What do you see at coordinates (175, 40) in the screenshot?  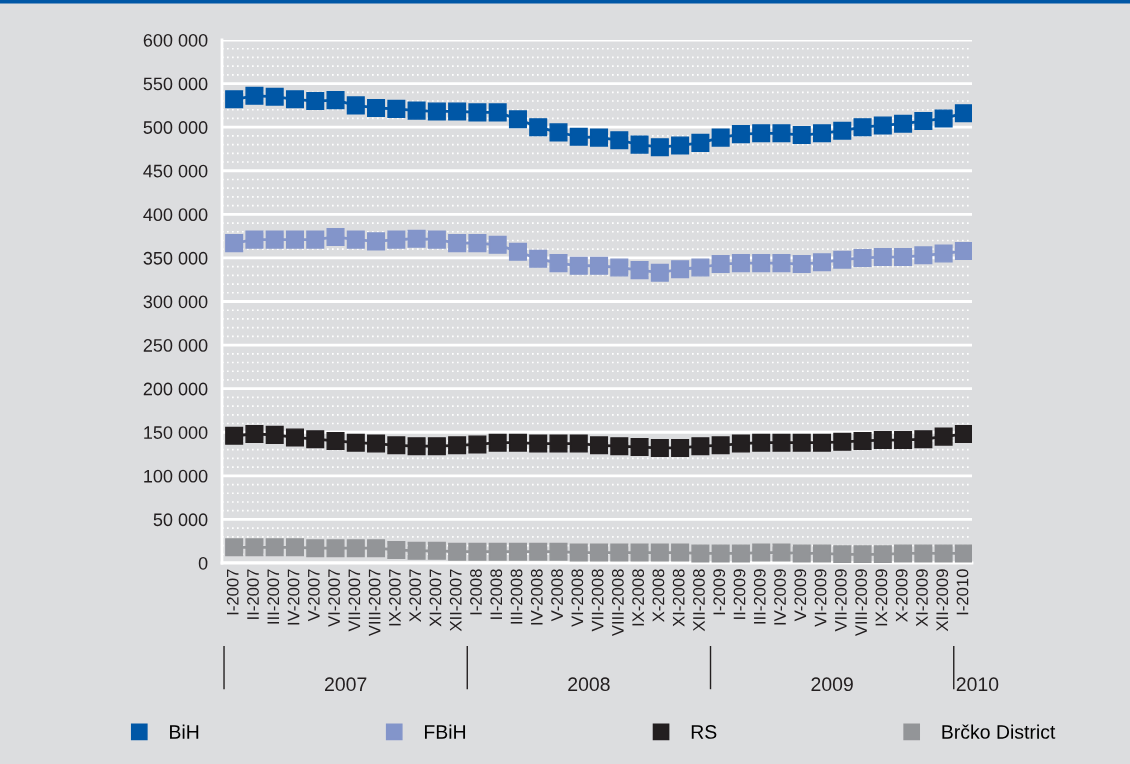 I see `y-tick-label: 600 000` at bounding box center [175, 40].